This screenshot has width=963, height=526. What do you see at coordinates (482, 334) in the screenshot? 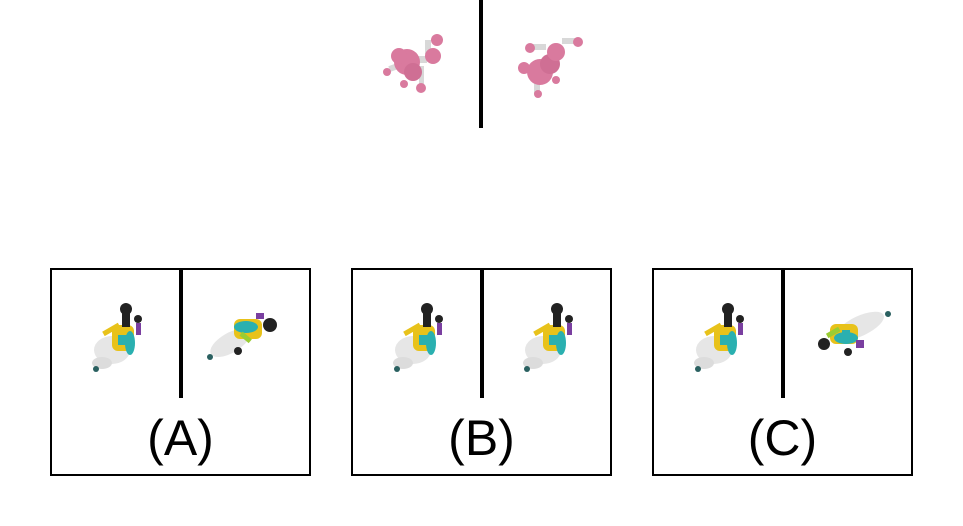
I see `option-b-divider` at bounding box center [482, 334].